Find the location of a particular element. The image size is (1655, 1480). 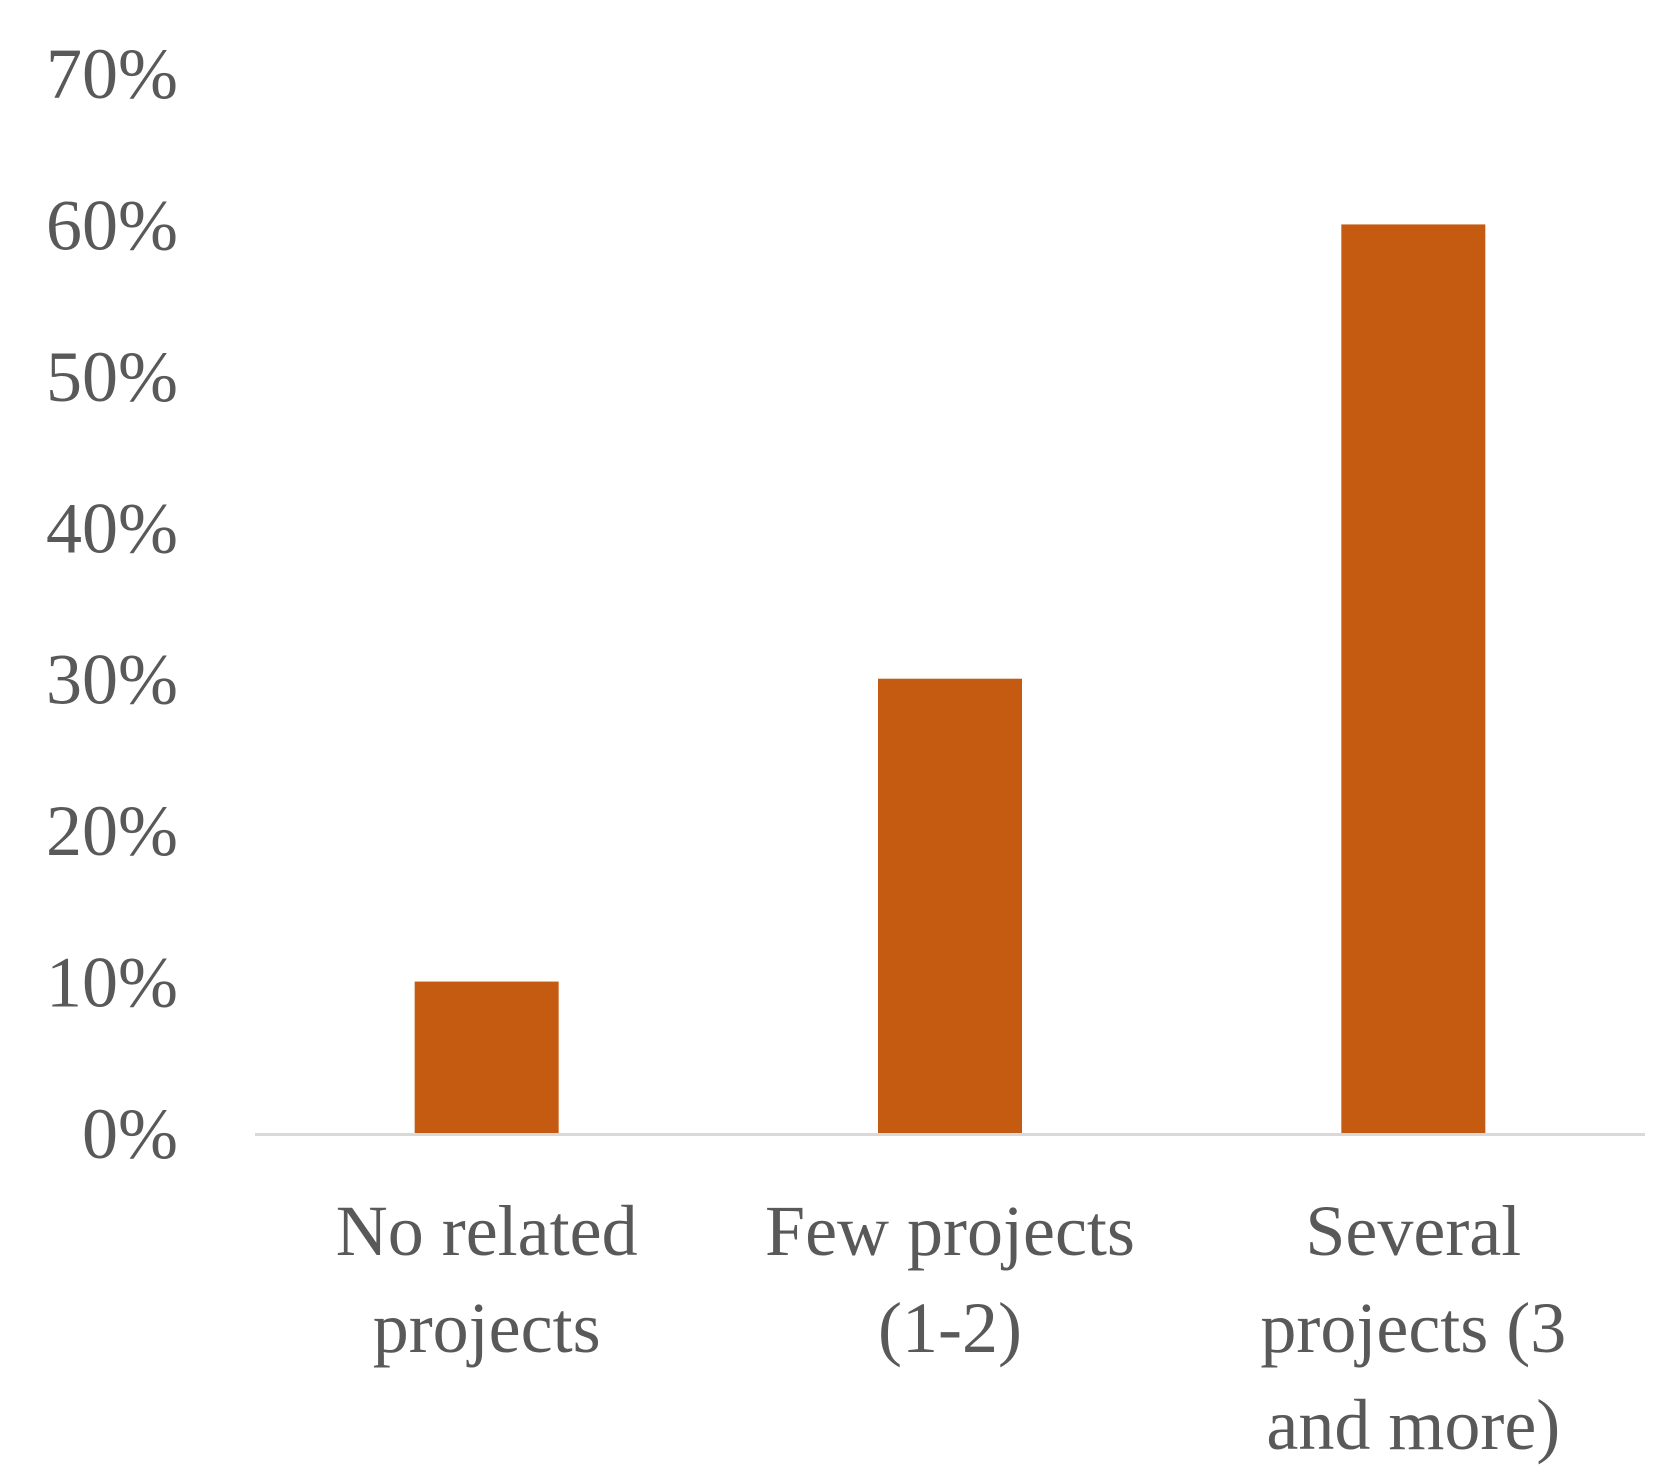

x-category-label-line: projects (3 is located at coordinates (1413, 1328).